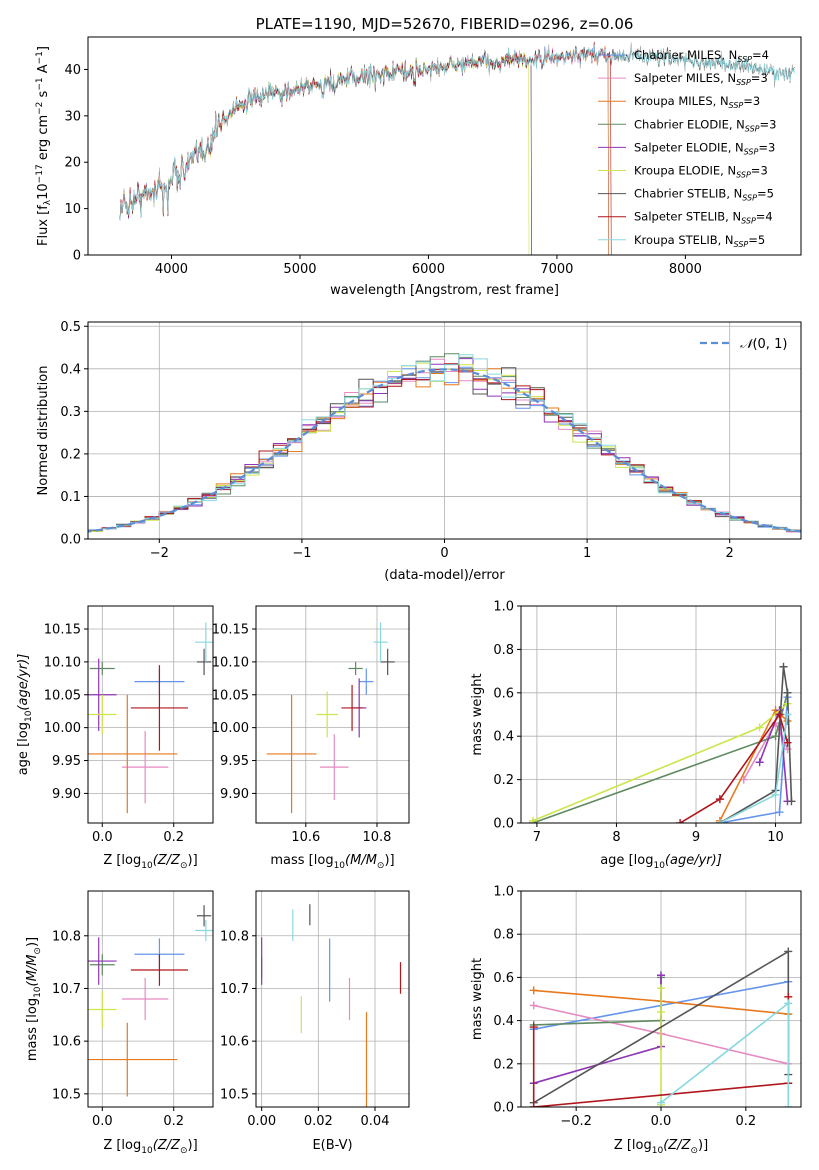  Describe the element at coordinates (681, 101) in the screenshot. I see `legend-name: Kroupa MILES, N` at that location.